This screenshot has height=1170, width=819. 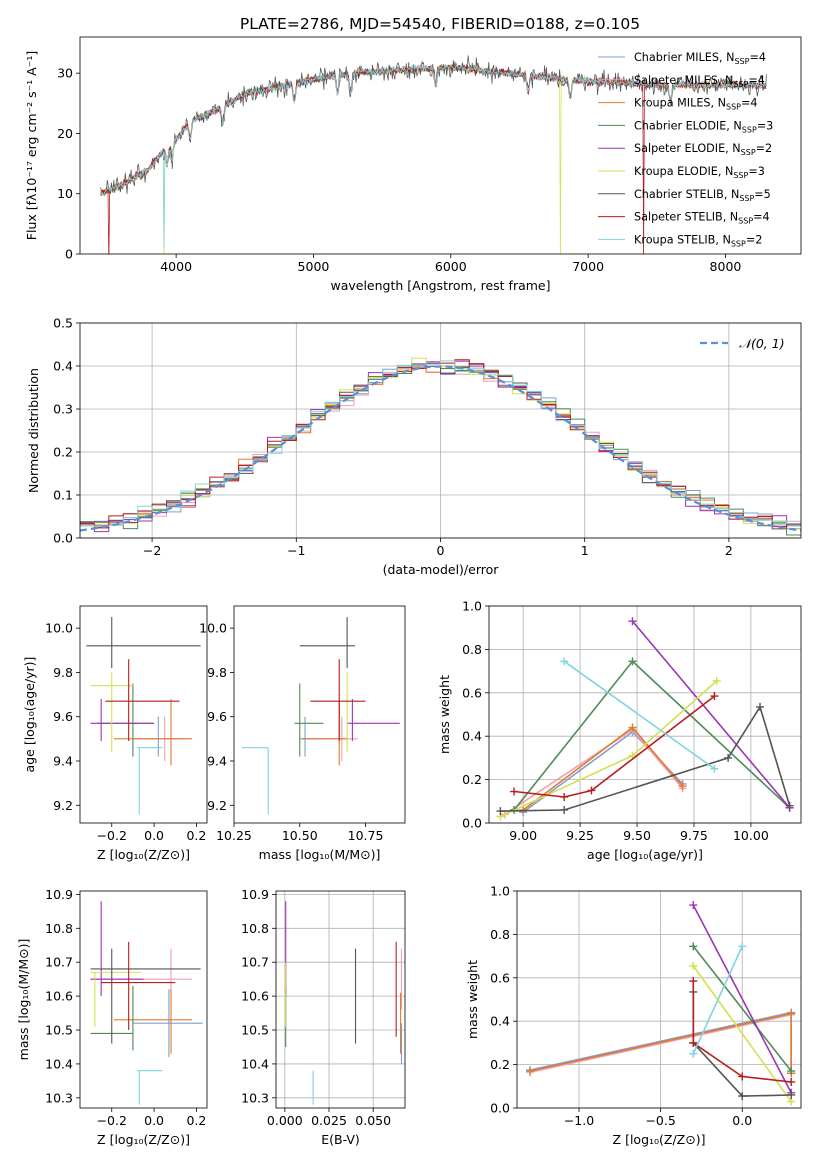 I want to click on y-tick-label: 0.1, so click(x=63, y=495).